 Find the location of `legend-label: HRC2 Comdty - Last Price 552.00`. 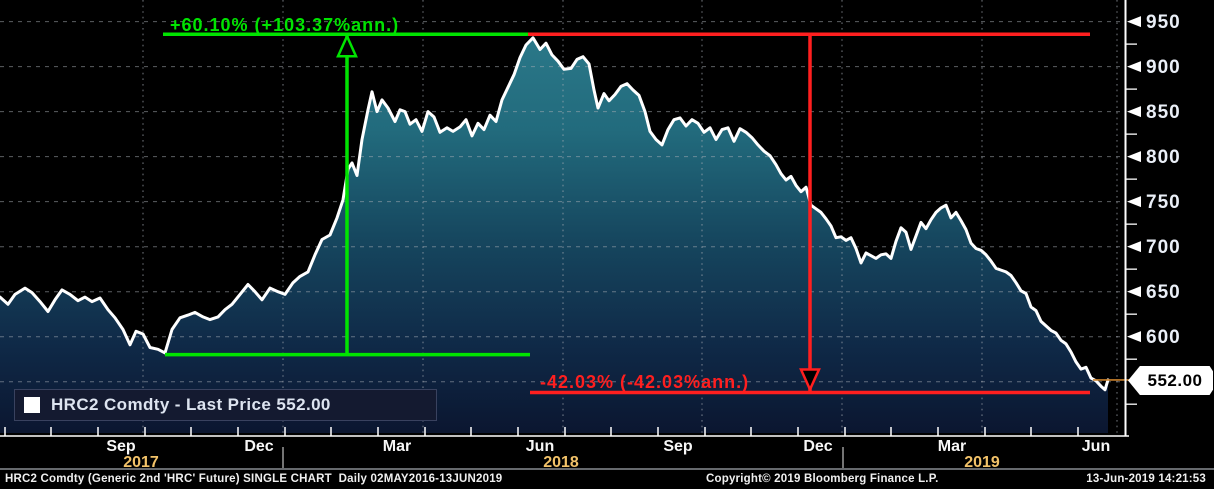

legend-label: HRC2 Comdty - Last Price 552.00 is located at coordinates (191, 404).